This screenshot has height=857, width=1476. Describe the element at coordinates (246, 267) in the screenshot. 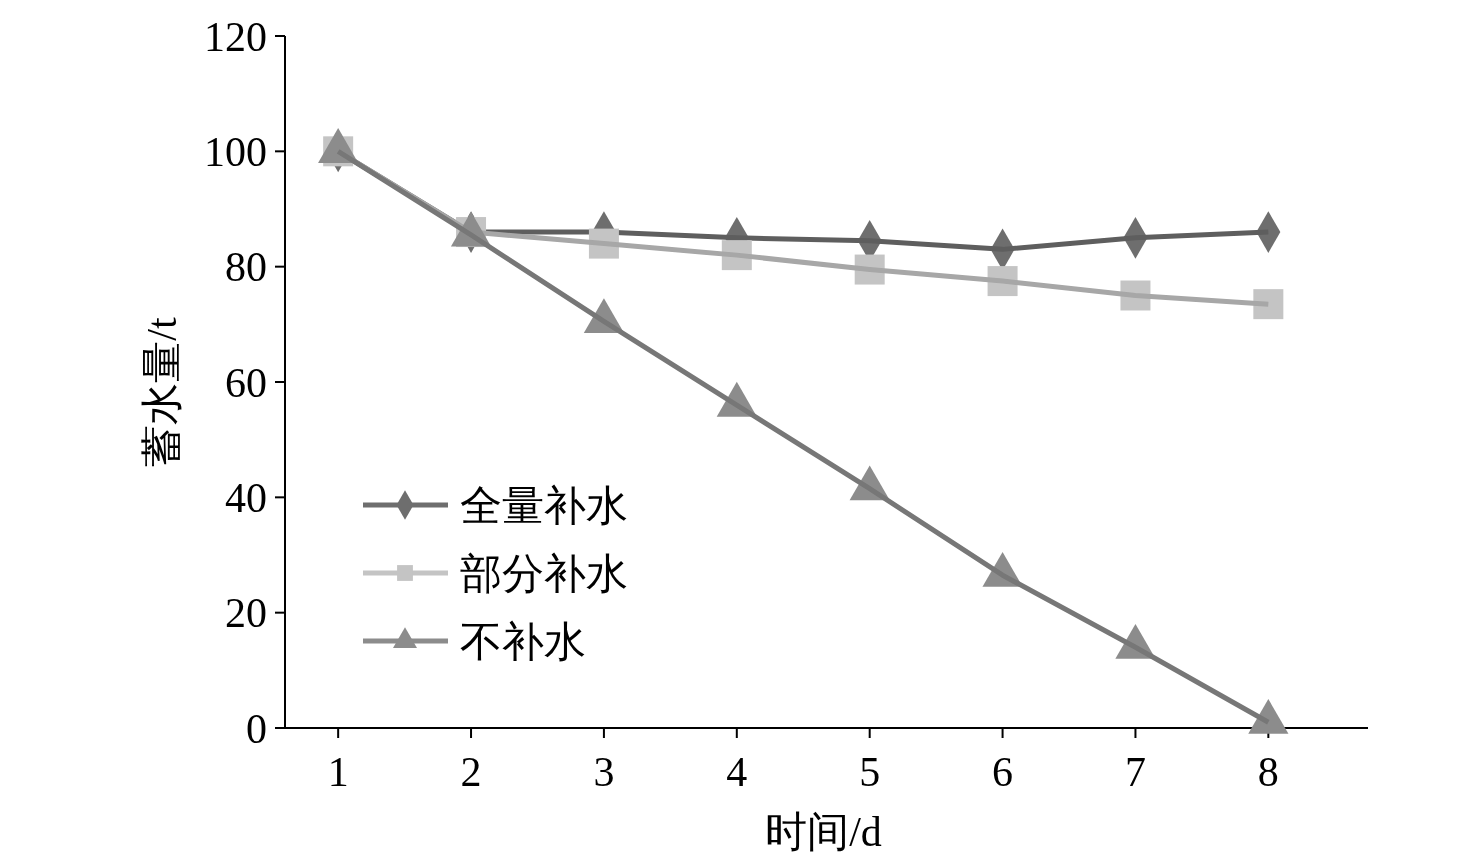

I see `y-tick-label: 80` at that location.